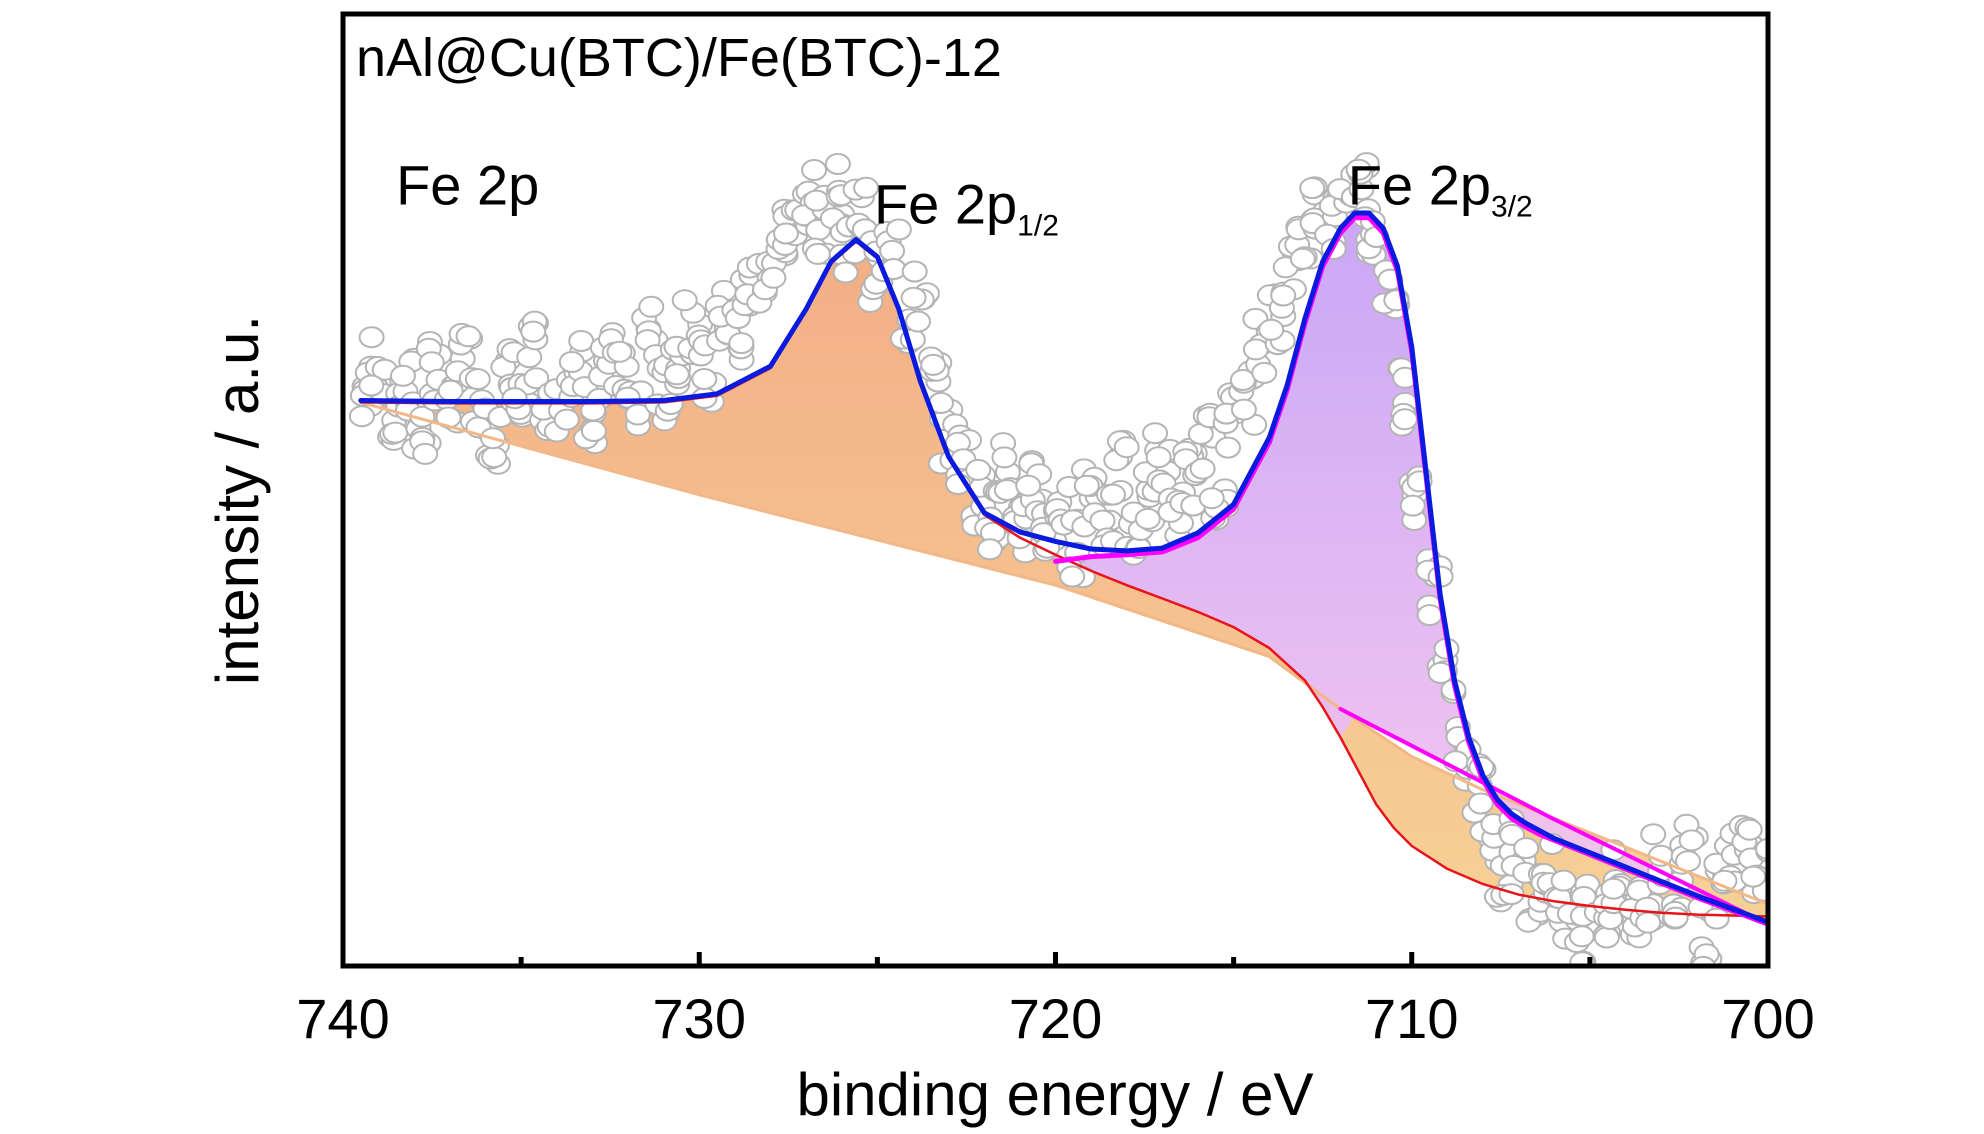 The height and width of the screenshot is (1134, 1984). Describe the element at coordinates (1553, 817) in the screenshot. I see `fe2p32-baseline` at that location.